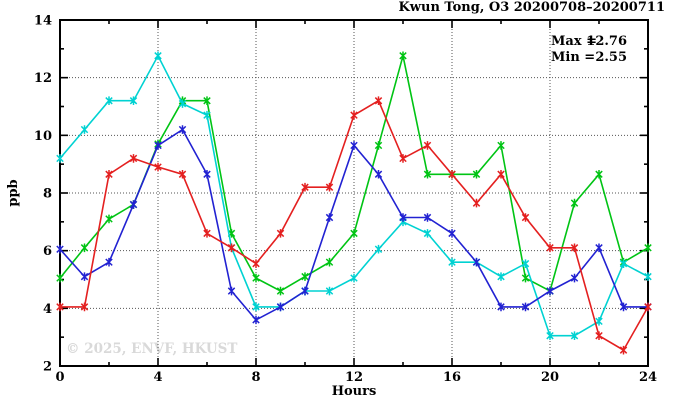  Describe the element at coordinates (47, 367) in the screenshot. I see `y-tick-label: 2` at that location.